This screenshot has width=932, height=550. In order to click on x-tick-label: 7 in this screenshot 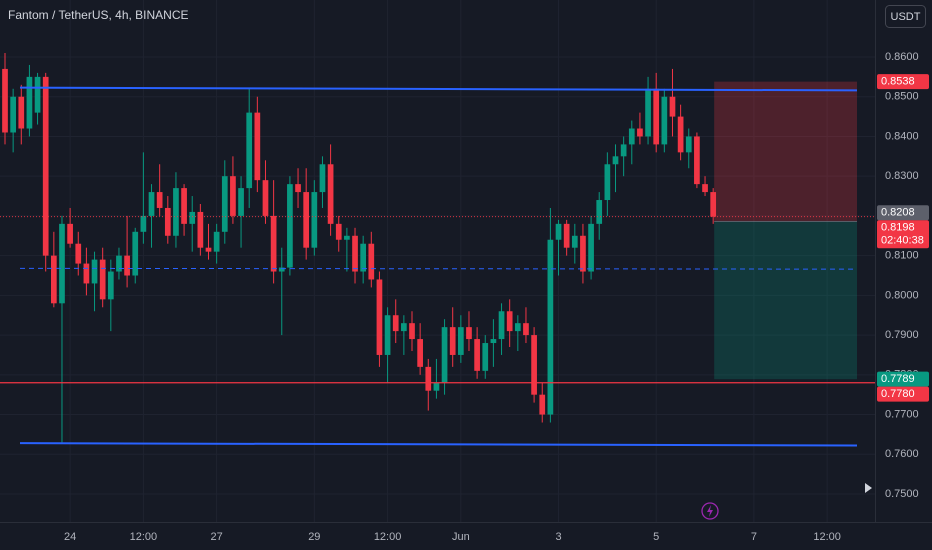, I will do `click(754, 537)`.